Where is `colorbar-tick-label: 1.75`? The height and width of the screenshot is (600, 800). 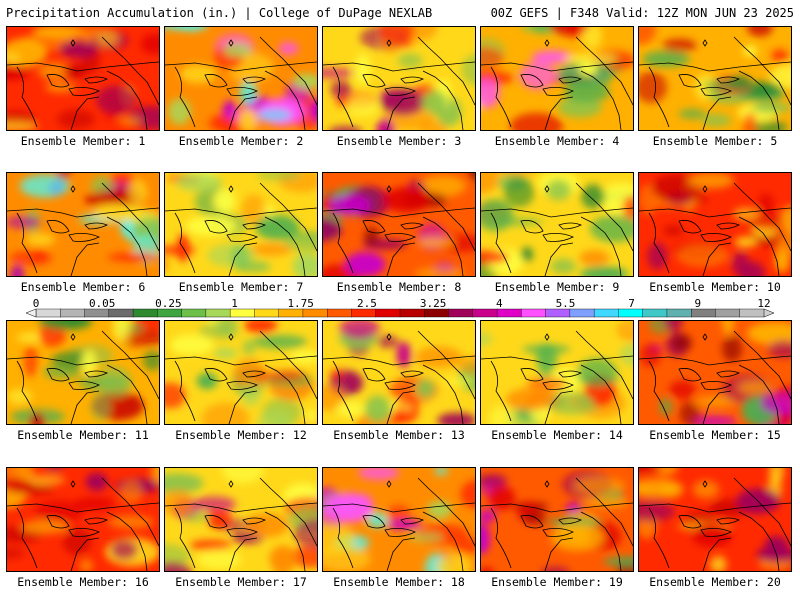
colorbar-tick-label: 1.75 is located at coordinates (300, 303).